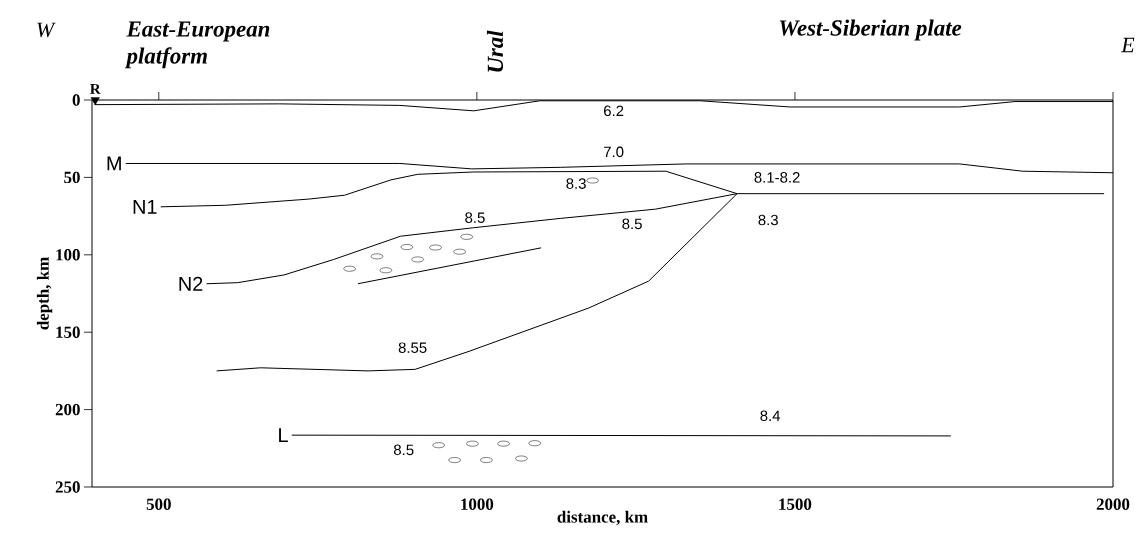 Image resolution: width=1142 pixels, height=558 pixels. I want to click on text: West-Siberian plate, so click(870, 30).